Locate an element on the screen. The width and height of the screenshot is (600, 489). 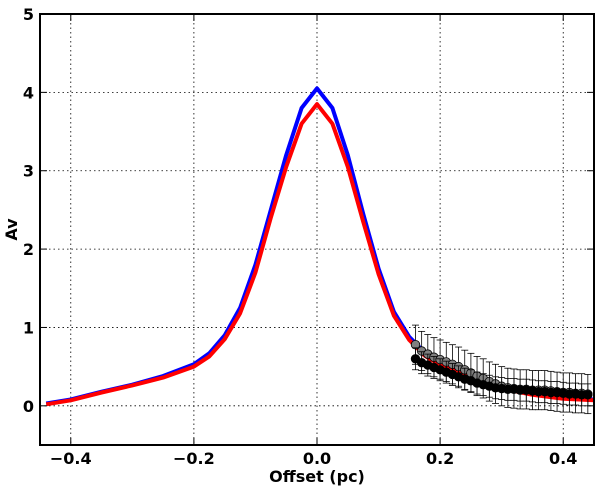
y-tick-label: 0 is located at coordinates (28, 406).